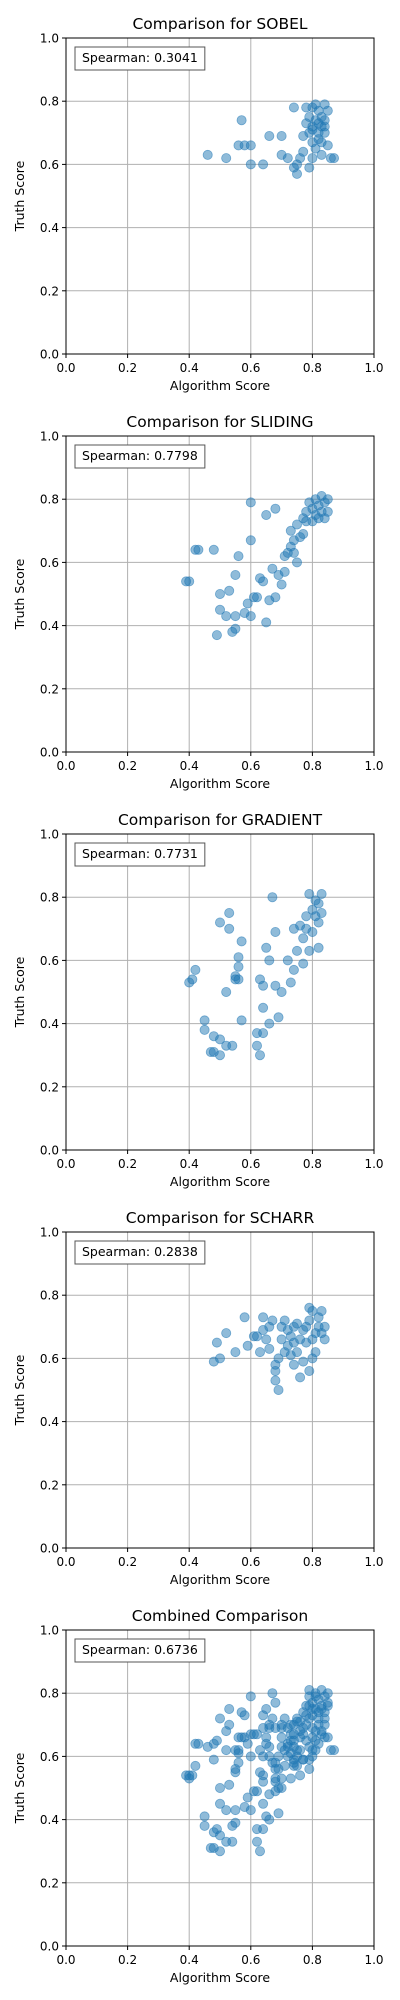 This screenshot has width=400, height=2000. What do you see at coordinates (220, 1579) in the screenshot?
I see `x-axis-label: Algorithm Score` at bounding box center [220, 1579].